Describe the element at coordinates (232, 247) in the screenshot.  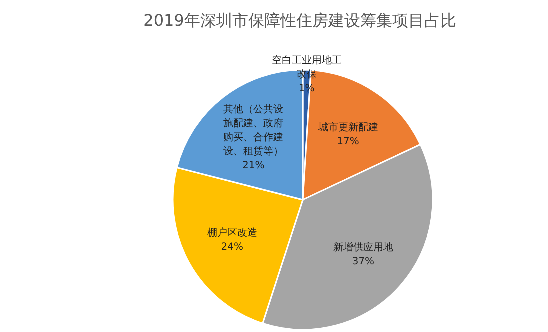
I see `data-label: 24%` at that location.